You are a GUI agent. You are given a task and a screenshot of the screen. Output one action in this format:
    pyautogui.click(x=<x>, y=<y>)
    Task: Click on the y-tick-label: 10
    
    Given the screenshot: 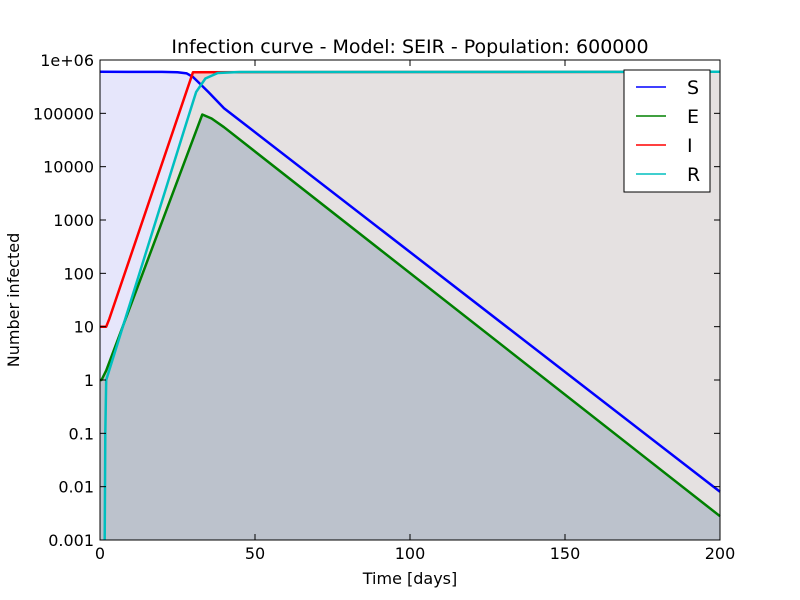 What is the action you would take?
    pyautogui.click(x=84, y=327)
    